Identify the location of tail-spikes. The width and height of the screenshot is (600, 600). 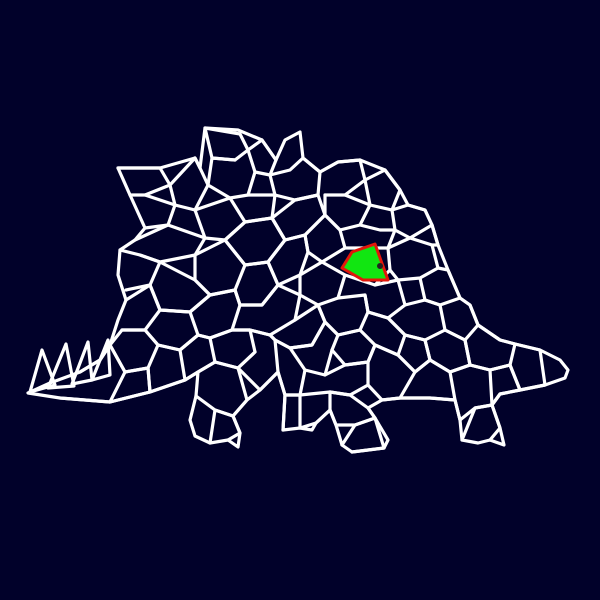
(70, 366).